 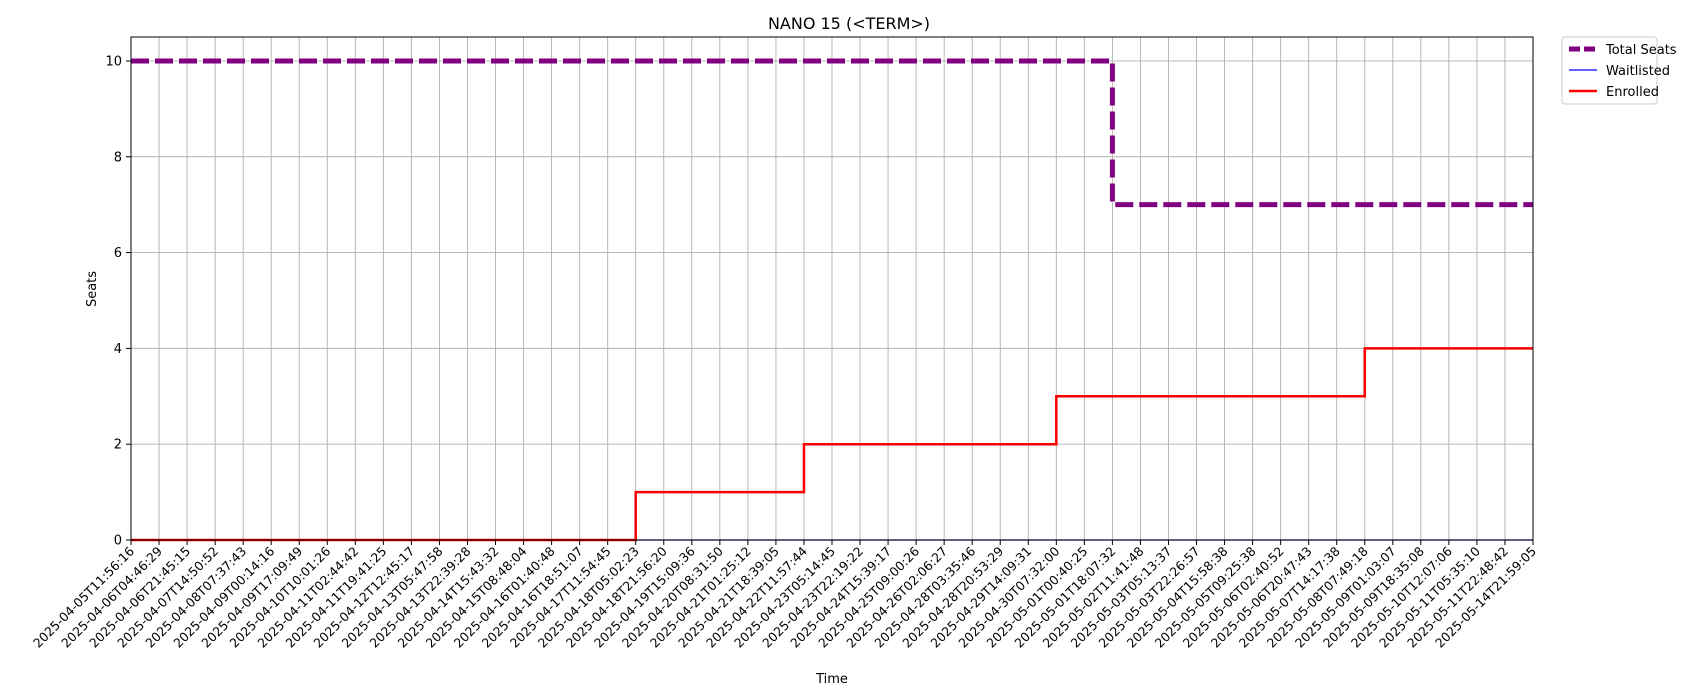 I want to click on legend-label-enrolled: Enrolled, so click(x=1632, y=92).